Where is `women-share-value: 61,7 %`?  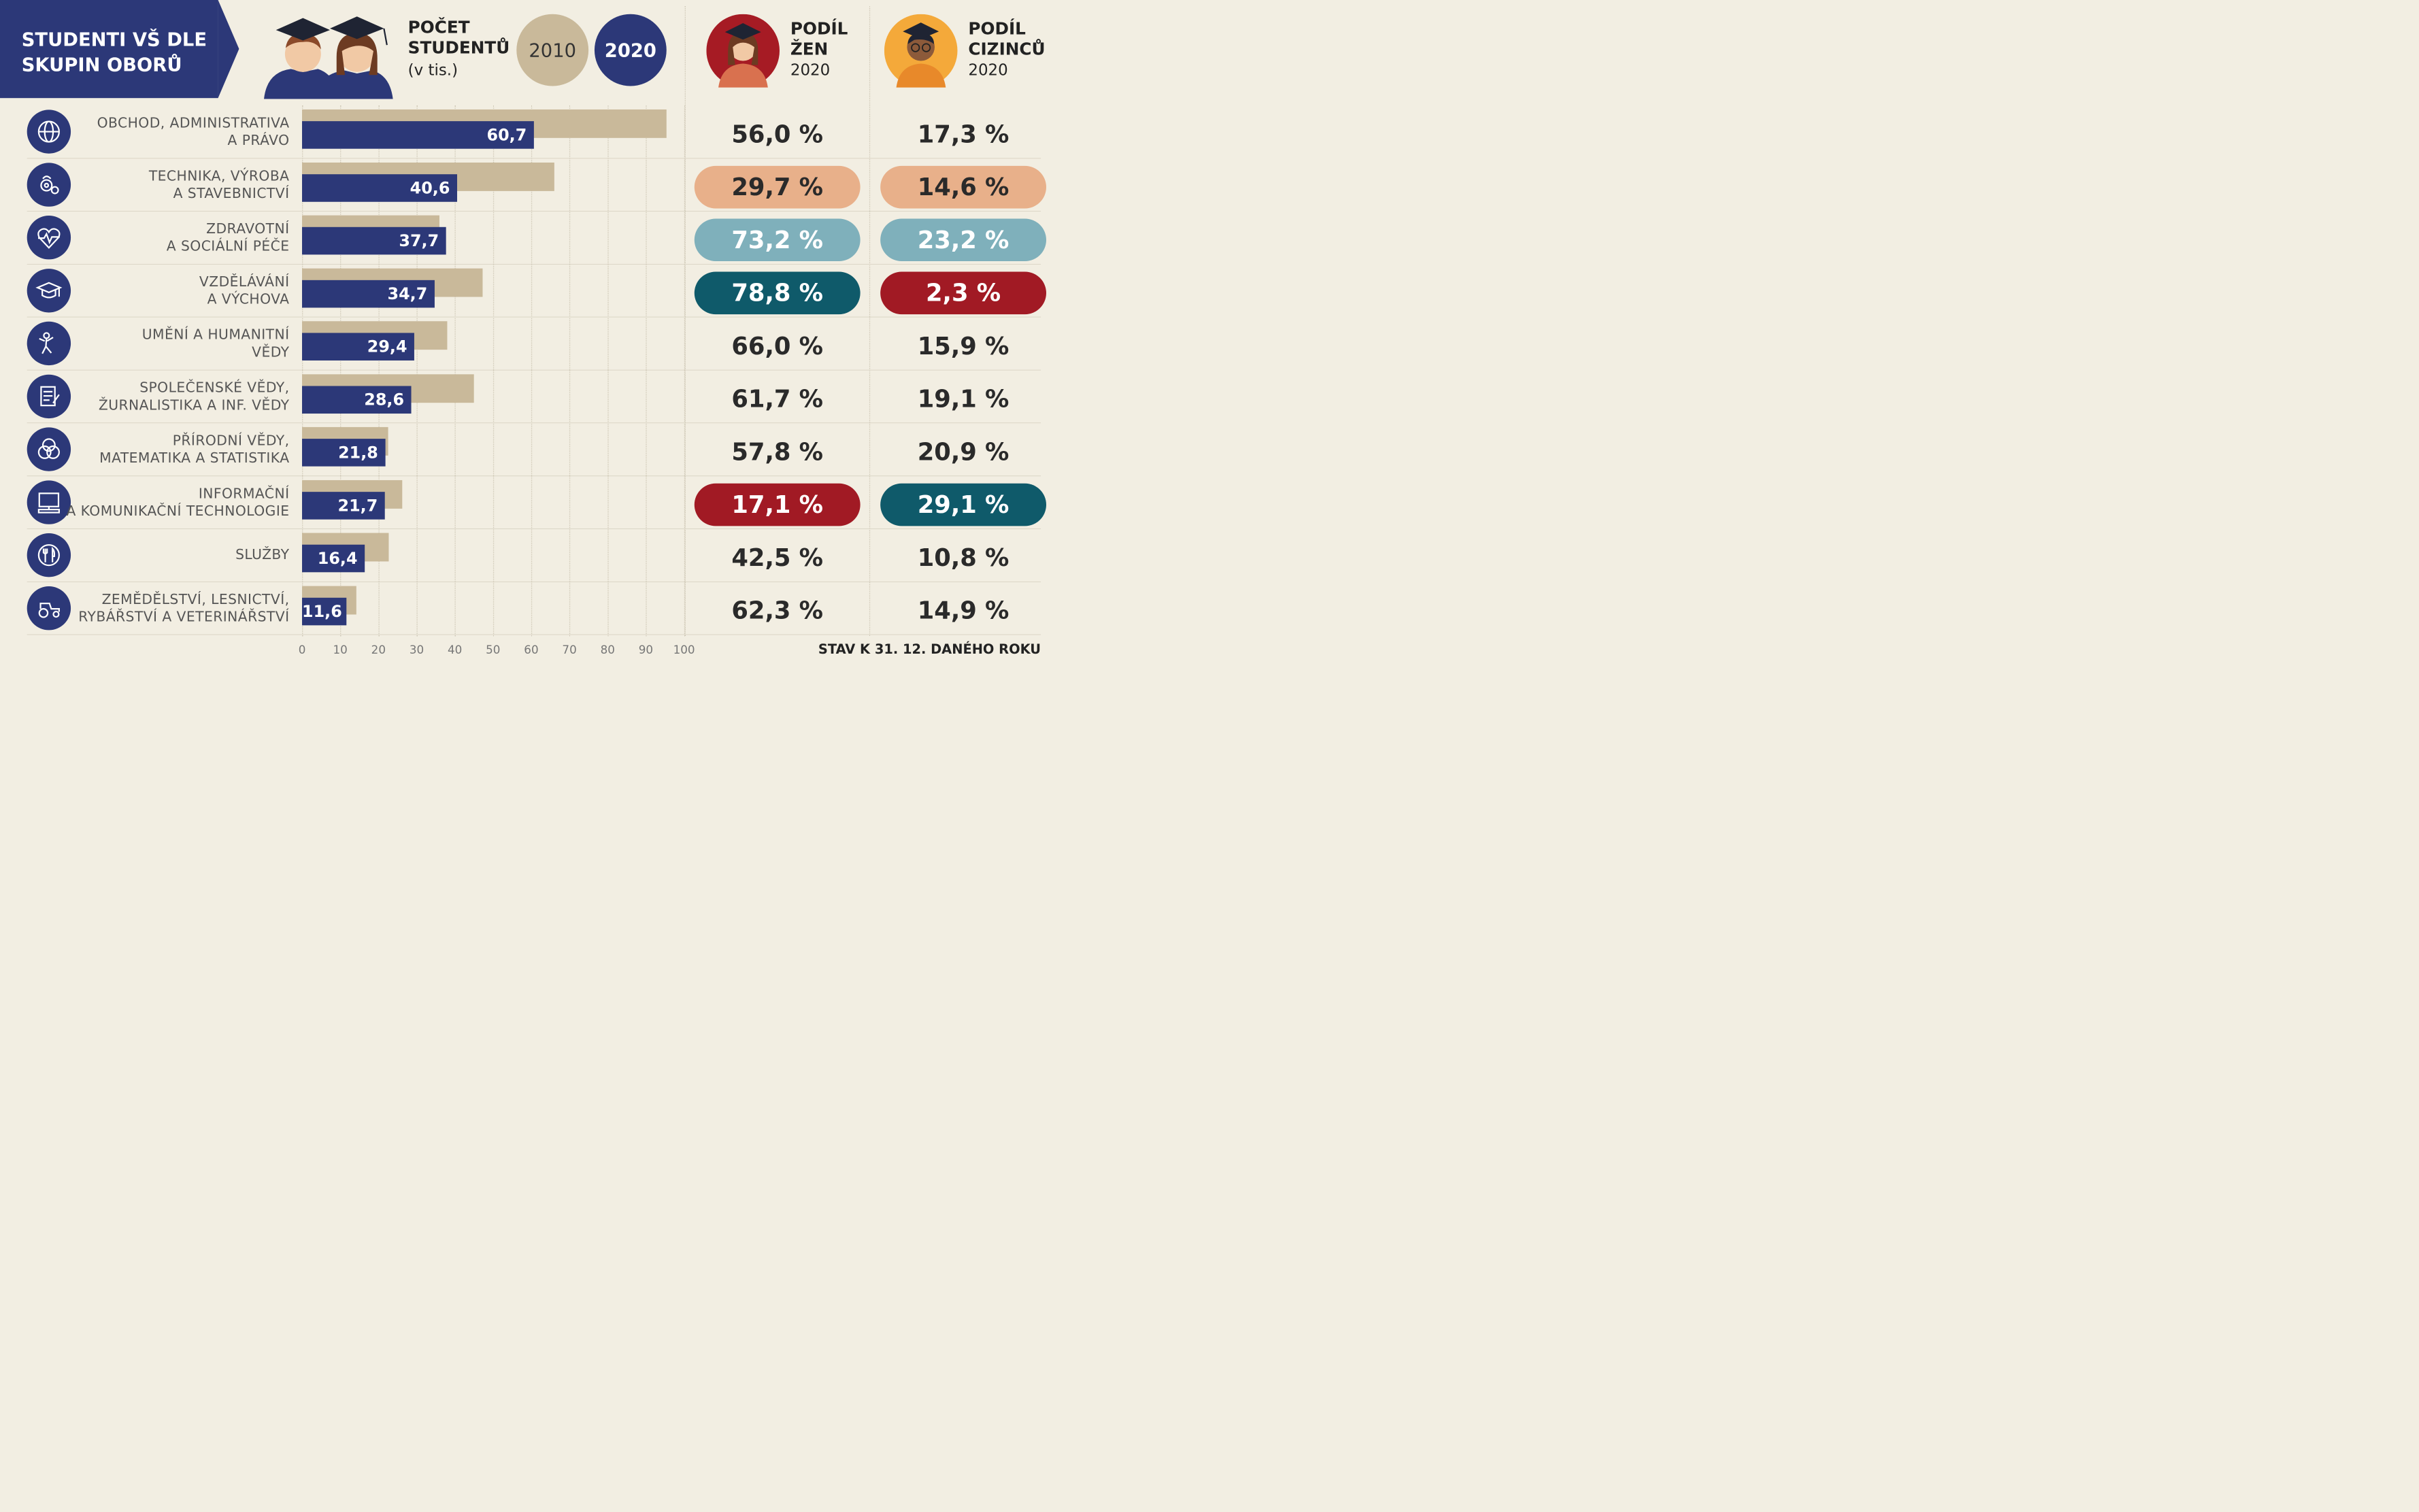
women-share-value: 61,7 % is located at coordinates (777, 398).